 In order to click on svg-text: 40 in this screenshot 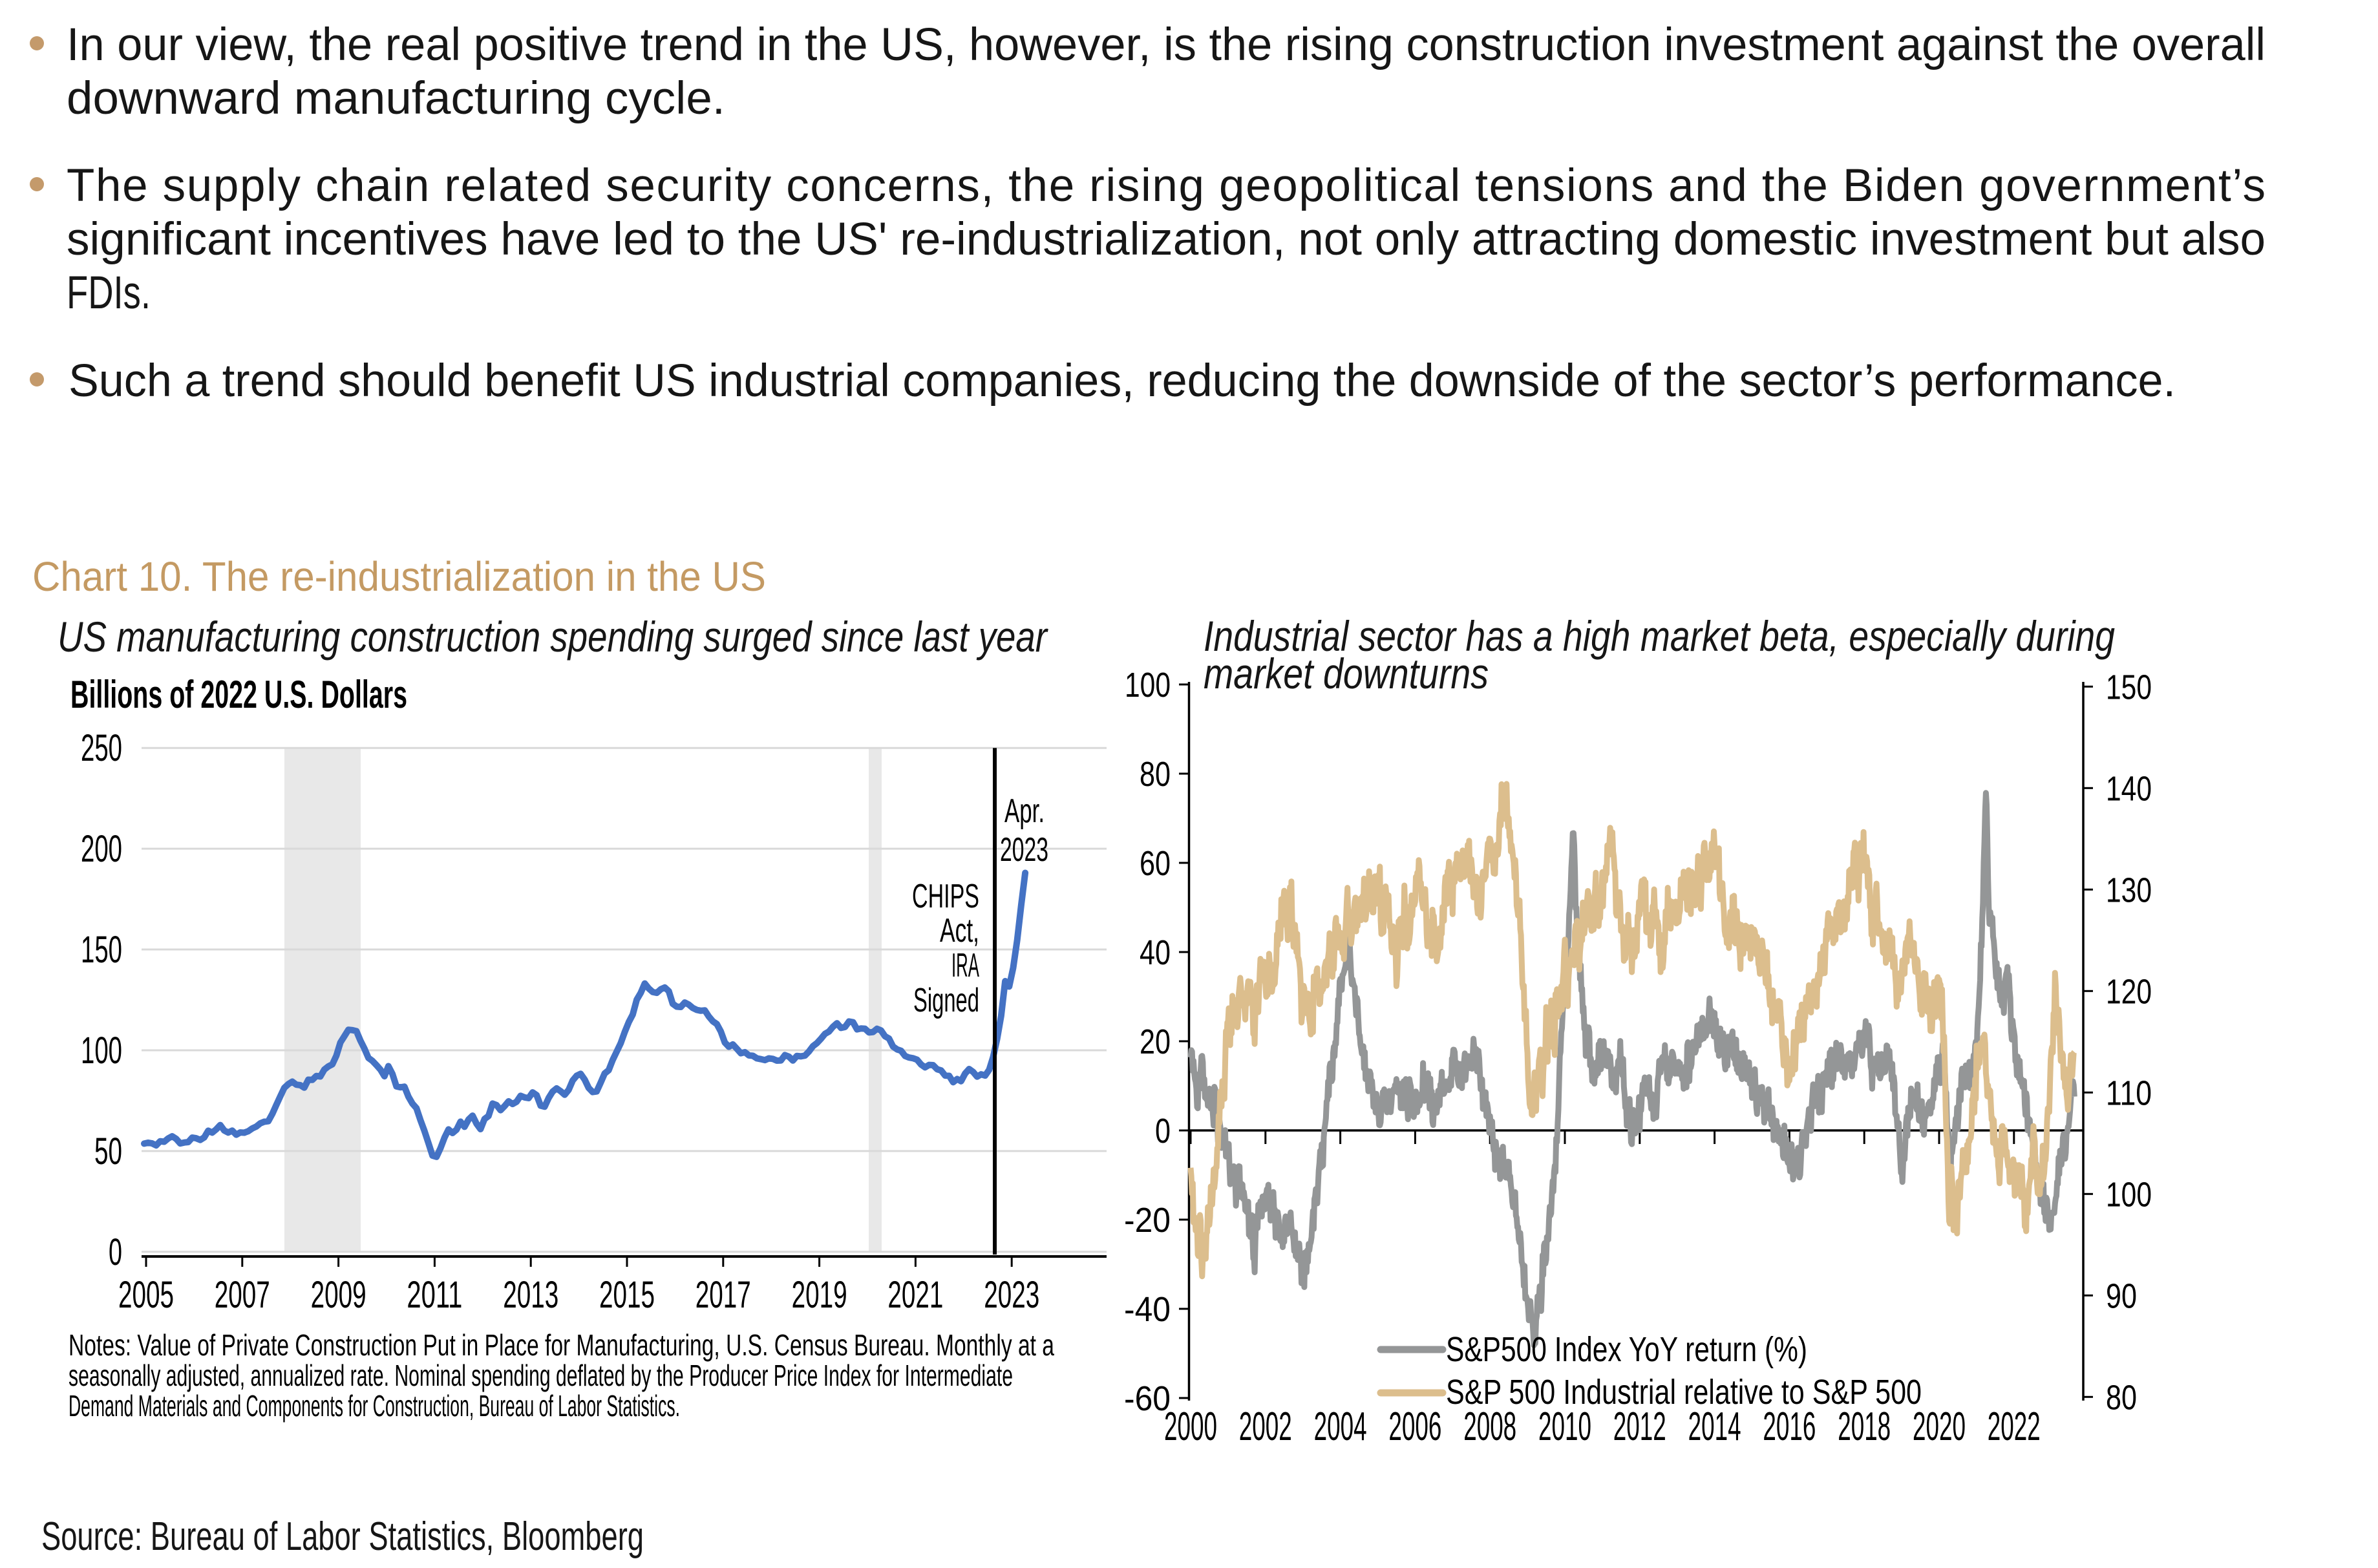, I will do `click(1155, 952)`.